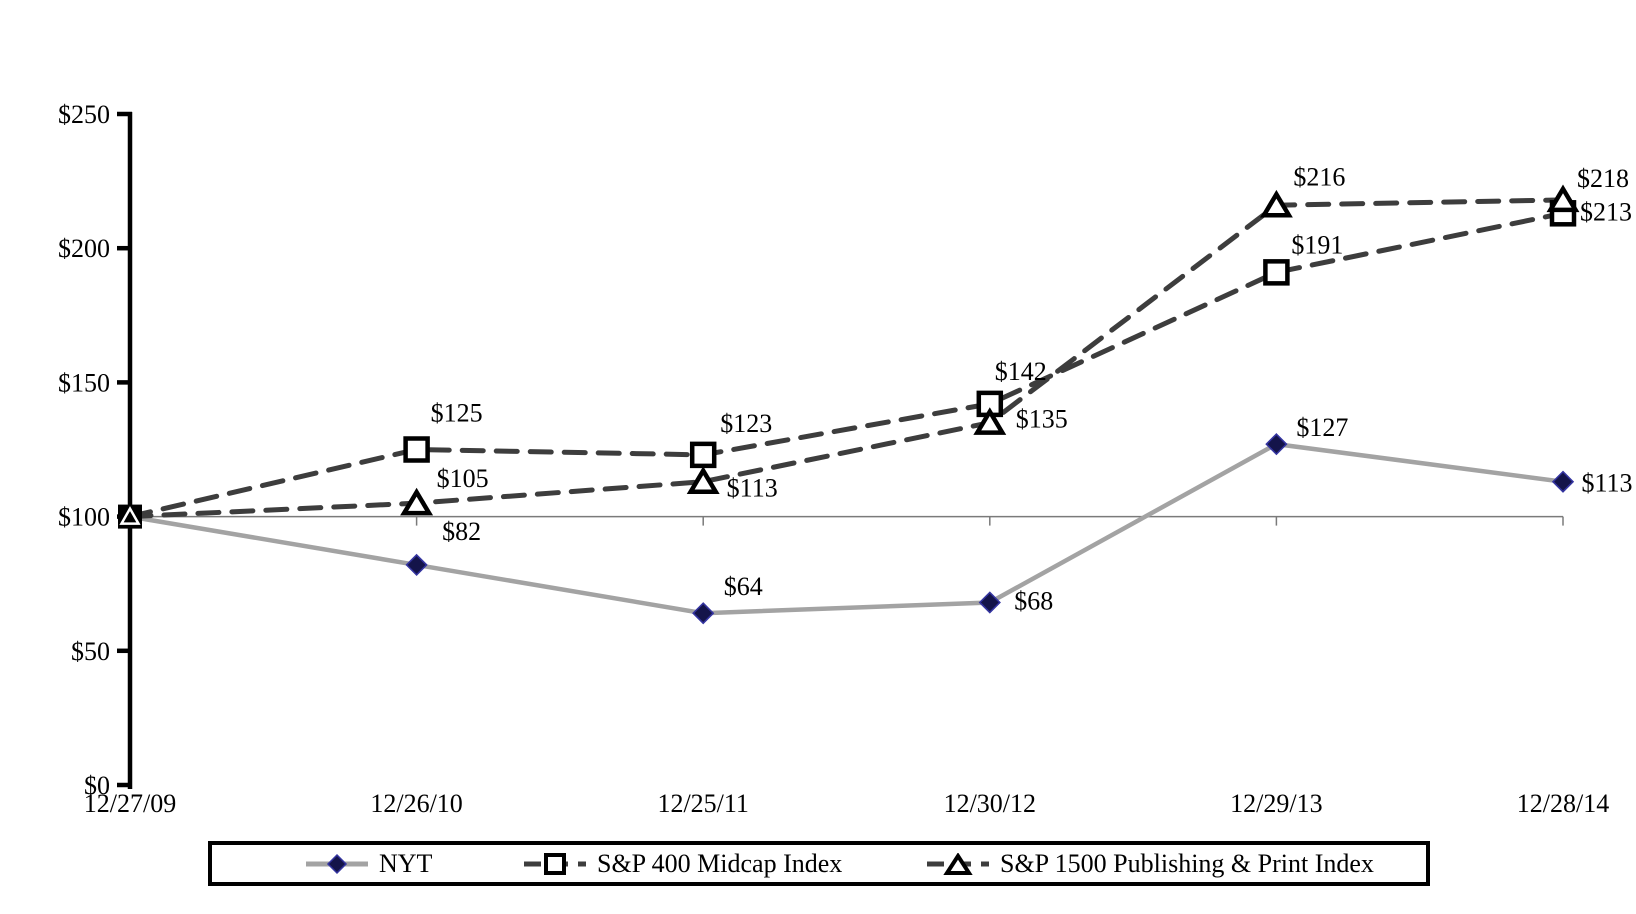  I want to click on x-axis-label: 12/29/13, so click(1276, 803).